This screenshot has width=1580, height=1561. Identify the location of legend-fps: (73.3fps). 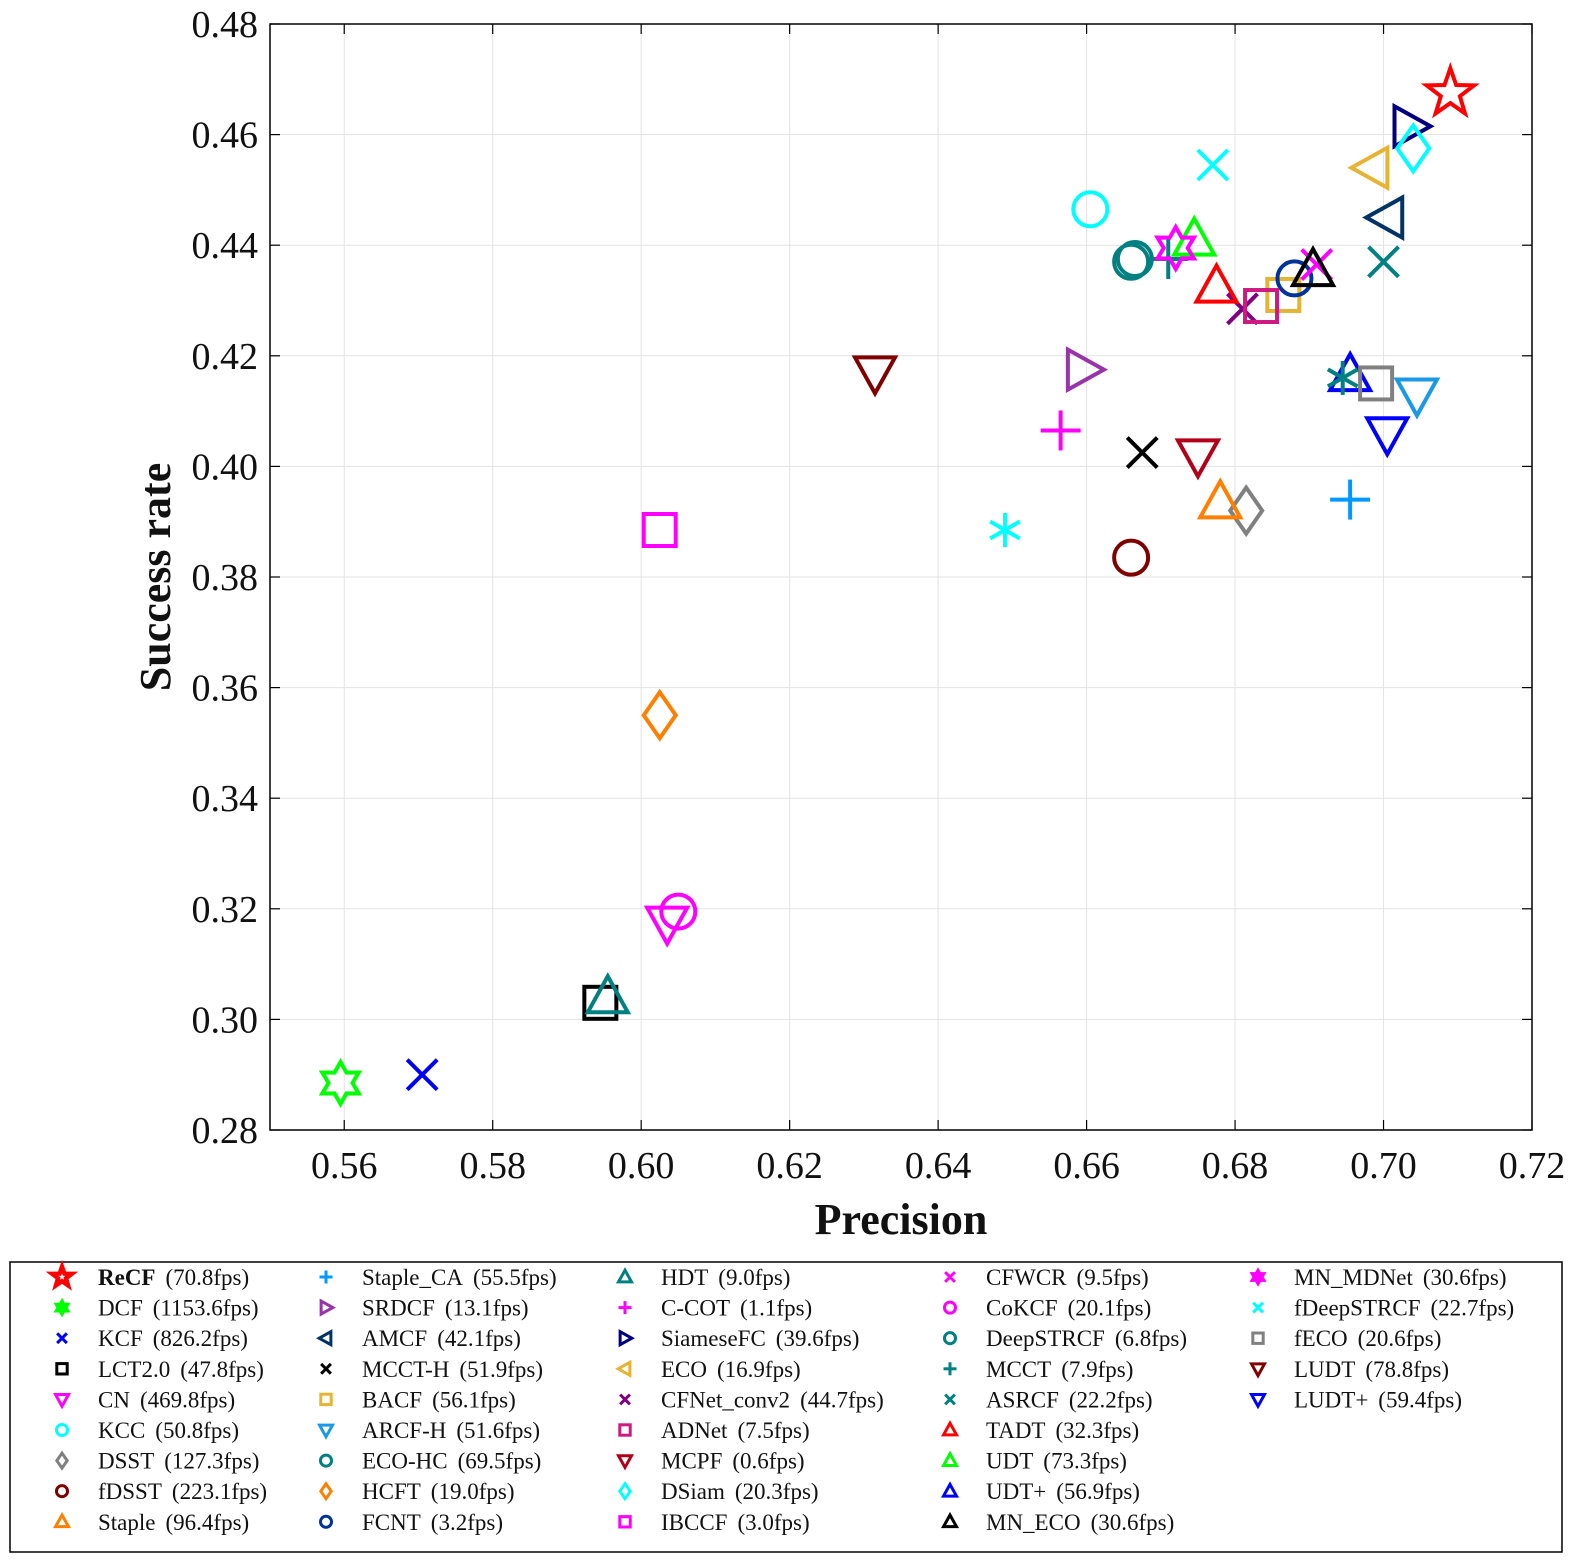
(1085, 1461).